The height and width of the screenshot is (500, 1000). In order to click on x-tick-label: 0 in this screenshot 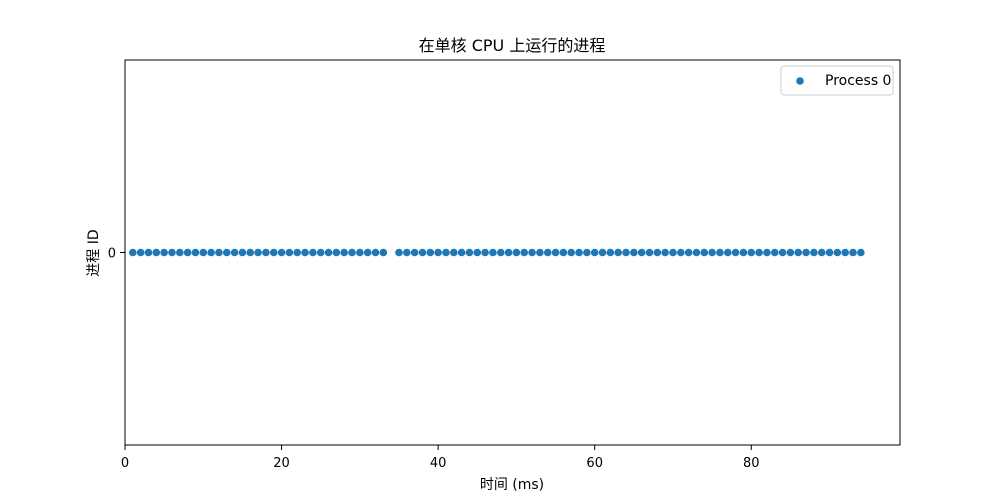, I will do `click(125, 463)`.